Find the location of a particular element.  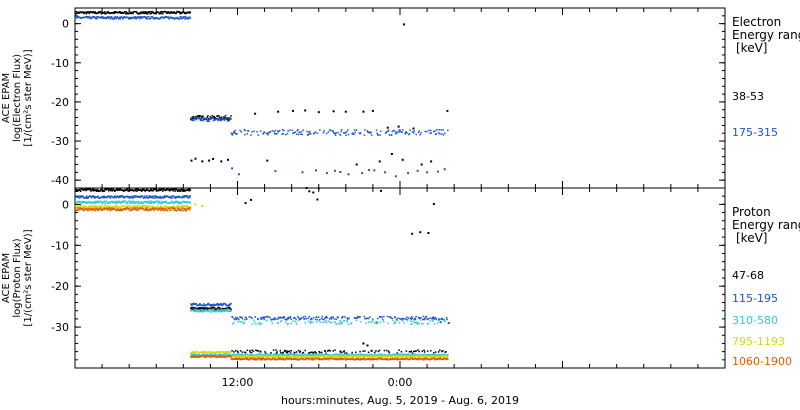

y-axis-label: log(Proton Flux) is located at coordinates (17, 277).